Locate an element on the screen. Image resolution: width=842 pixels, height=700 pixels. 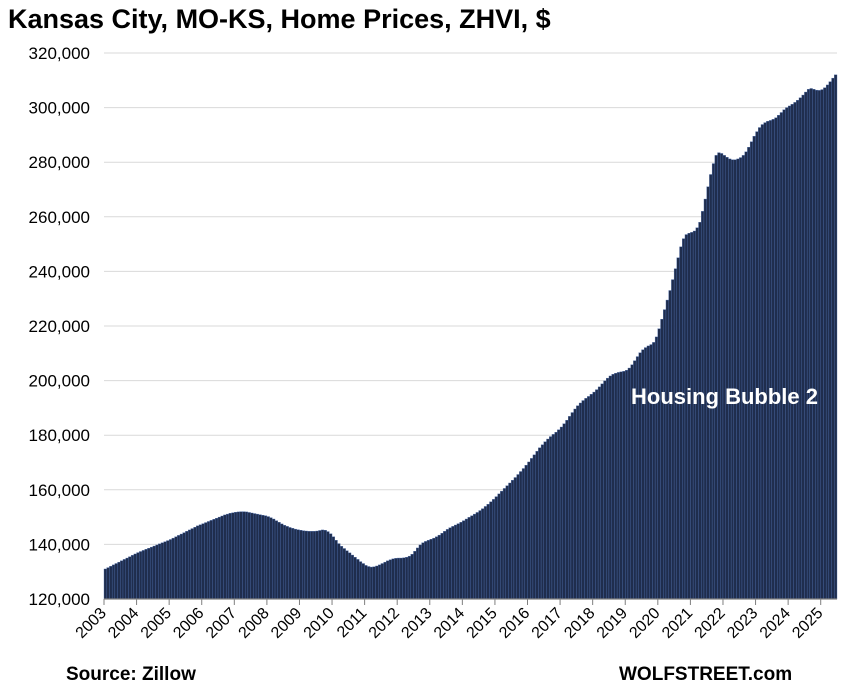
x-tick-label: 2013 is located at coordinates (416, 623).